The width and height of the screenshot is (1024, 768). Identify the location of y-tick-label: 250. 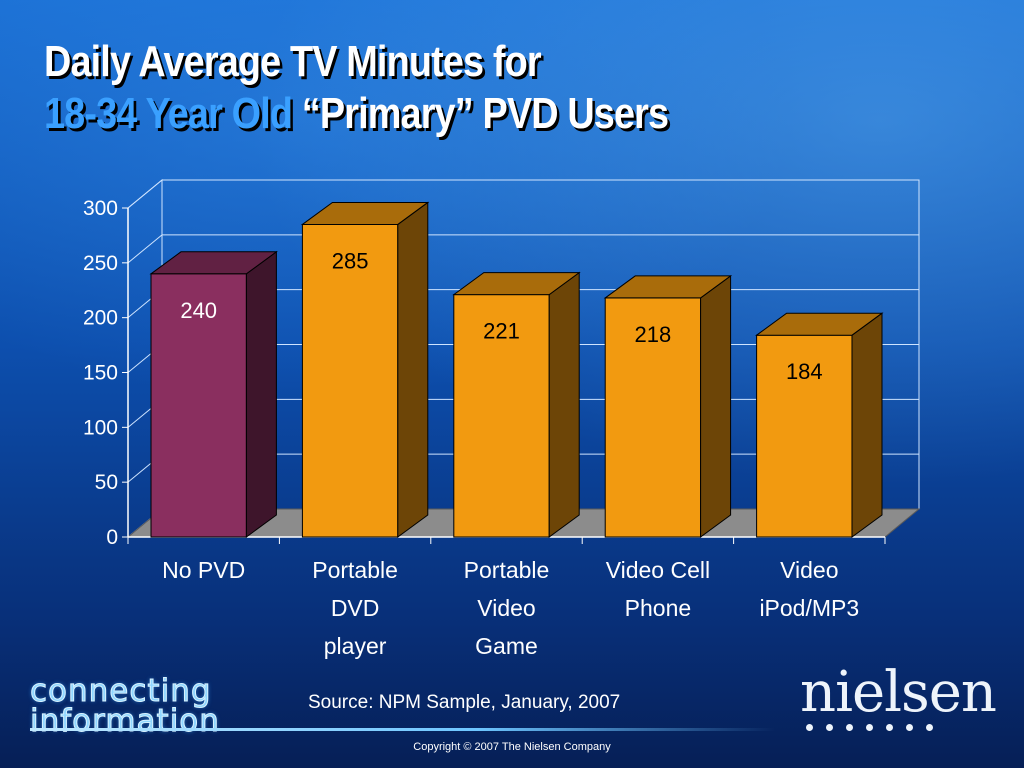
(100, 263).